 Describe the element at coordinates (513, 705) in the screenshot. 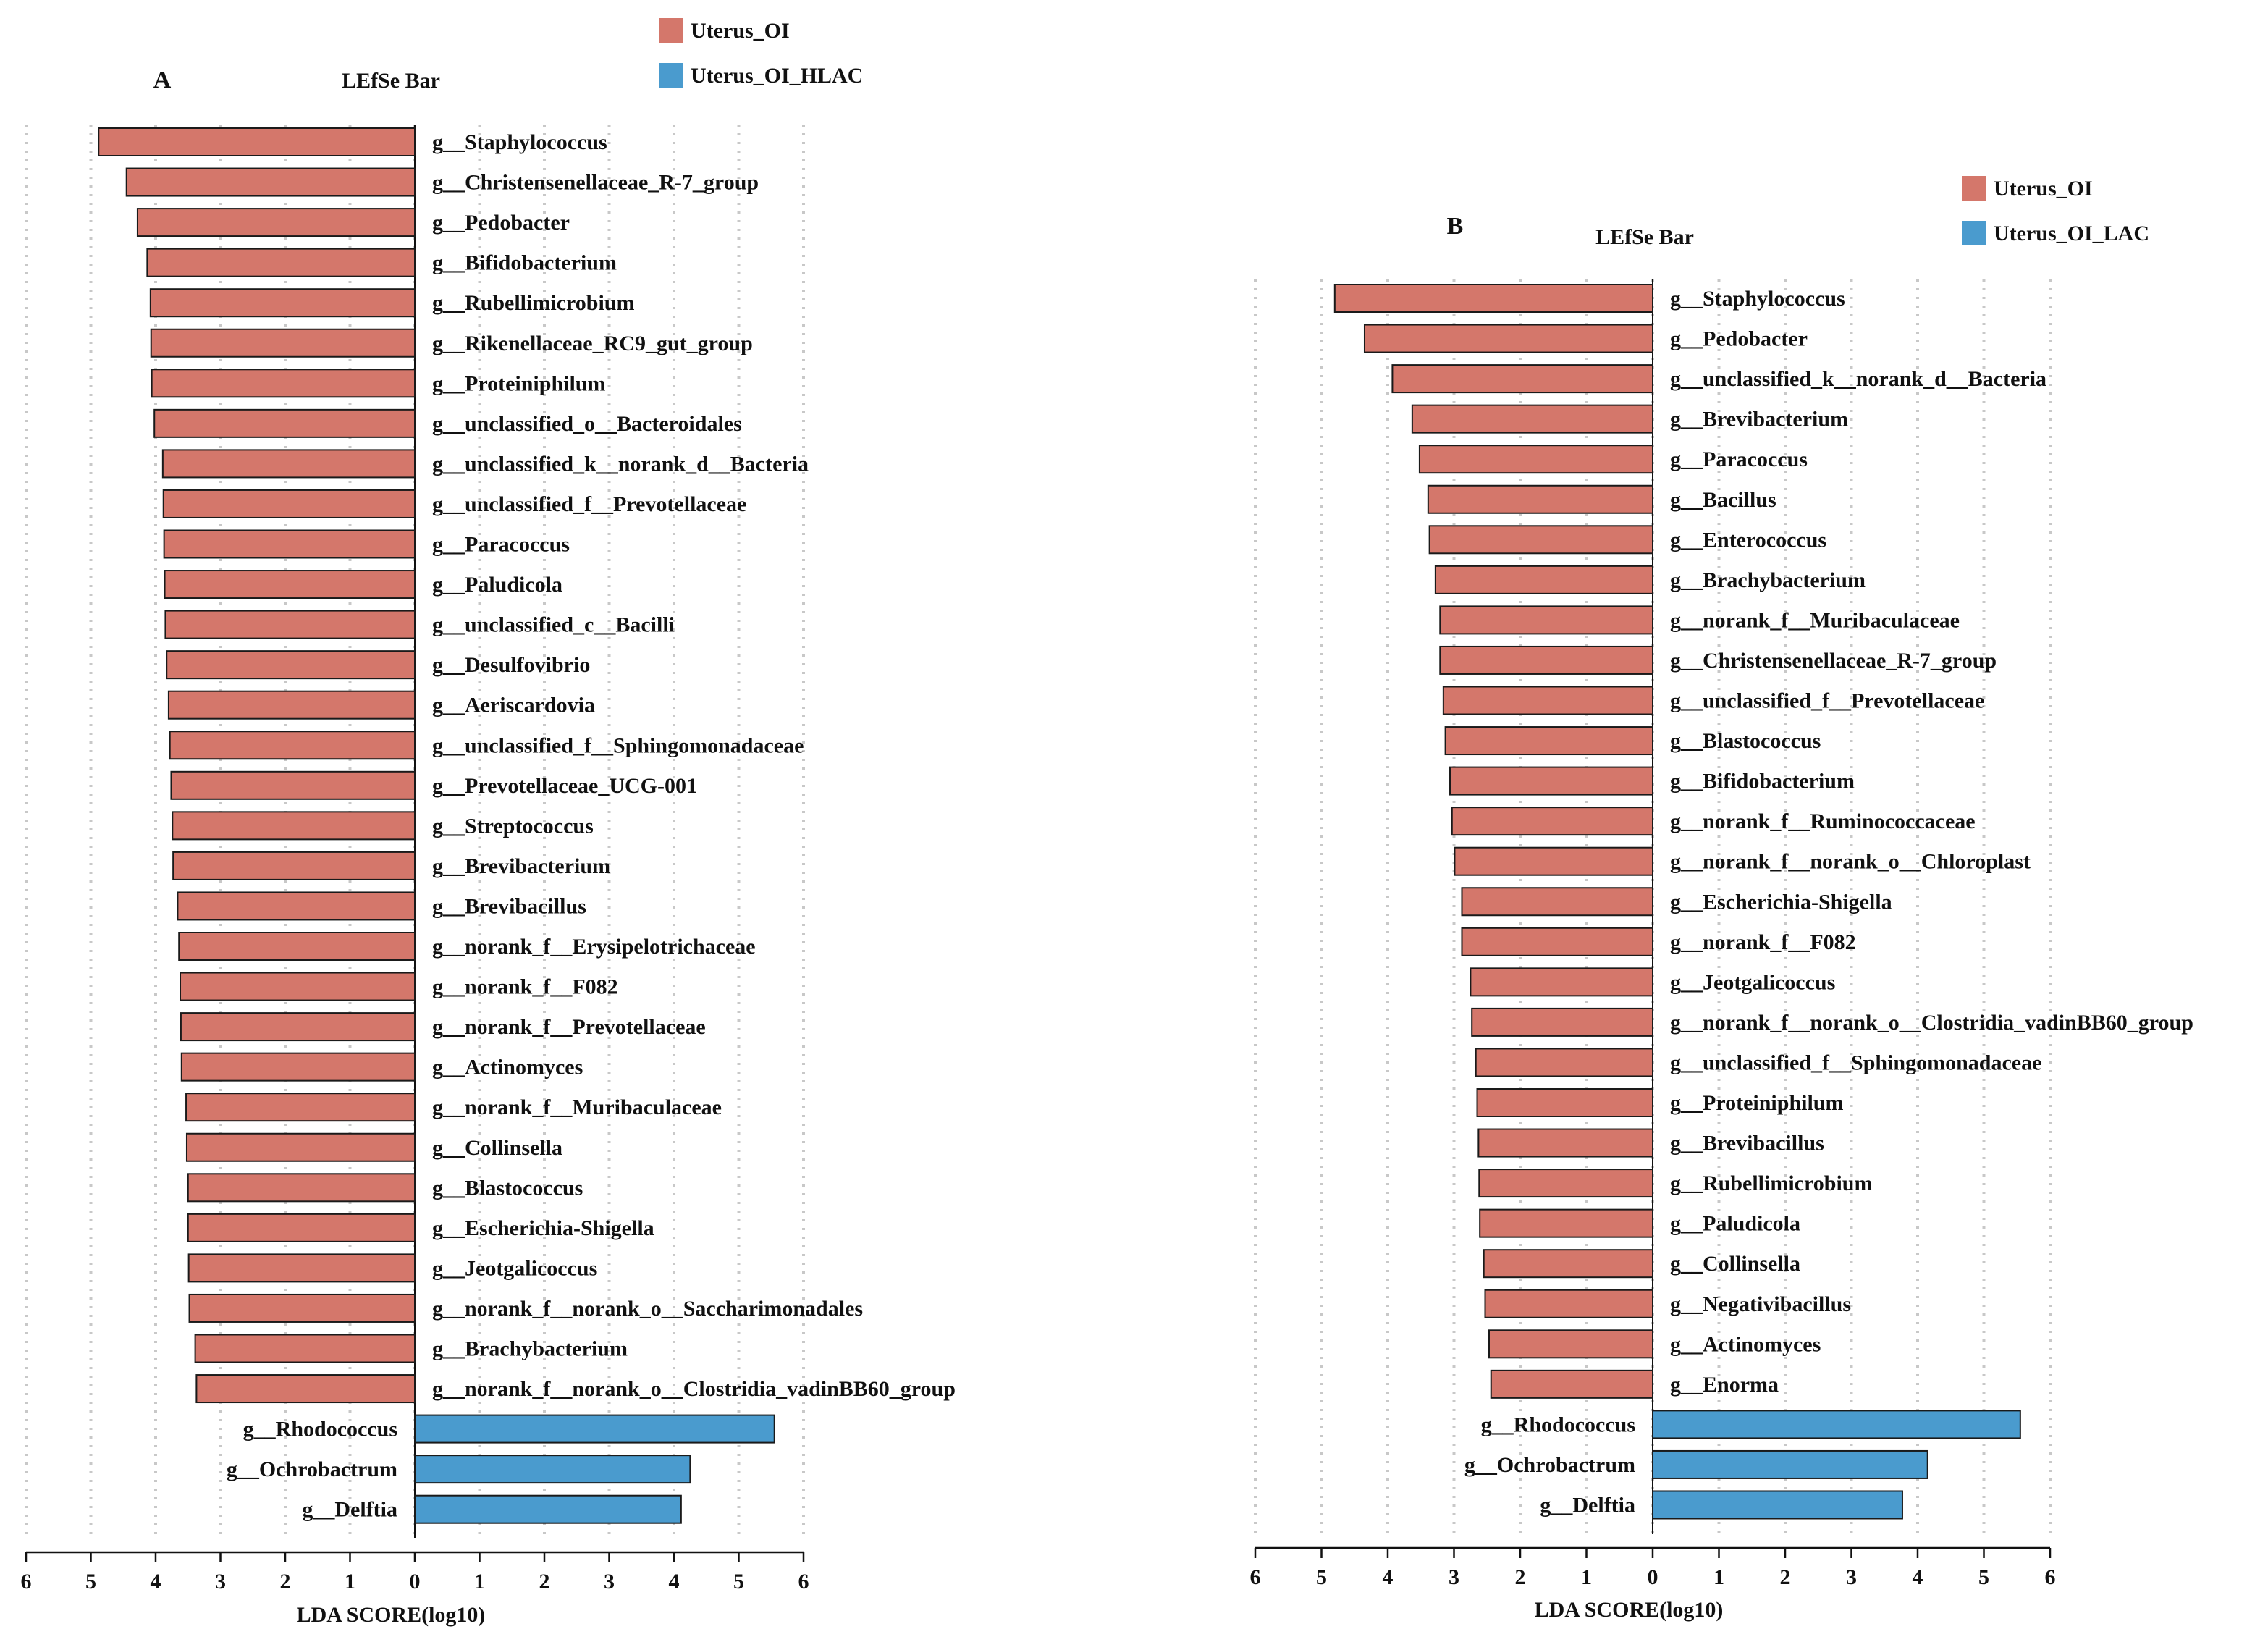

I see `category-label: g__Aeriscardovia` at that location.